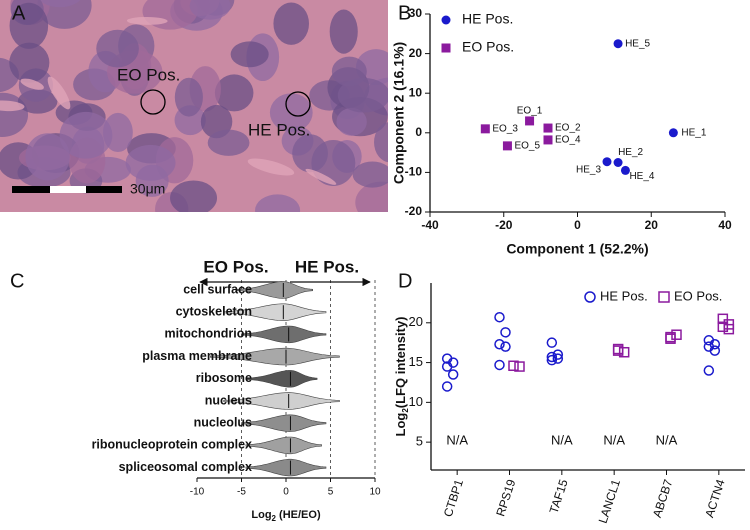 The height and width of the screenshot is (530, 750). I want to click on x-tick-label: -20, so click(504, 225).